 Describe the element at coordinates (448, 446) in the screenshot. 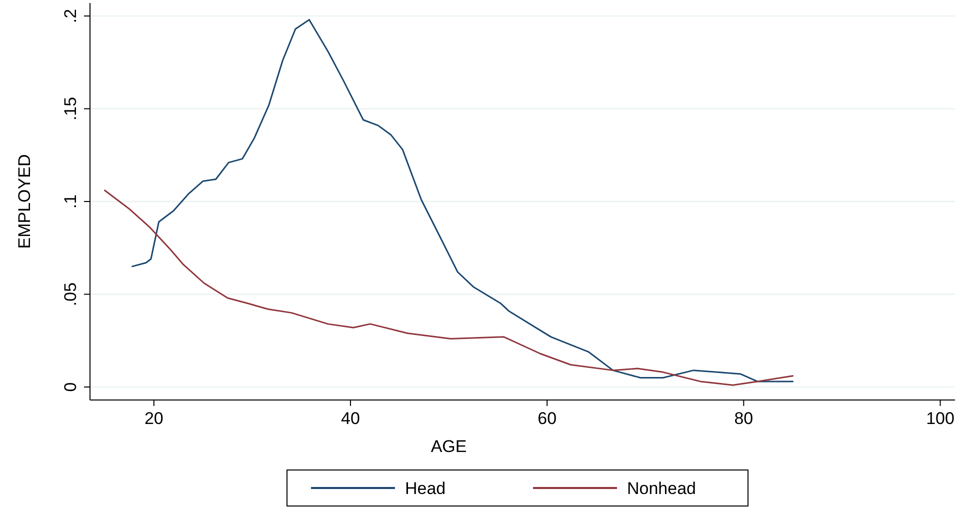

I see `x-axis-title: AGE` at that location.